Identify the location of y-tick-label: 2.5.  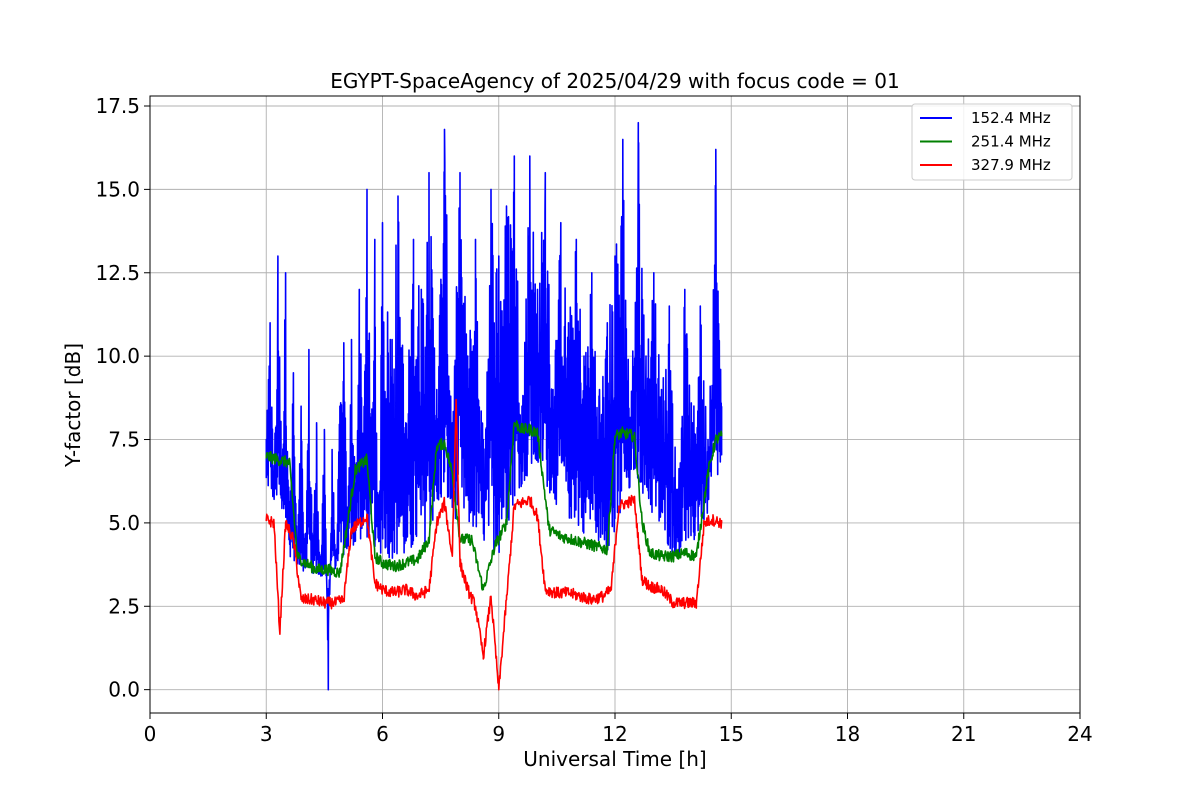
(124, 606).